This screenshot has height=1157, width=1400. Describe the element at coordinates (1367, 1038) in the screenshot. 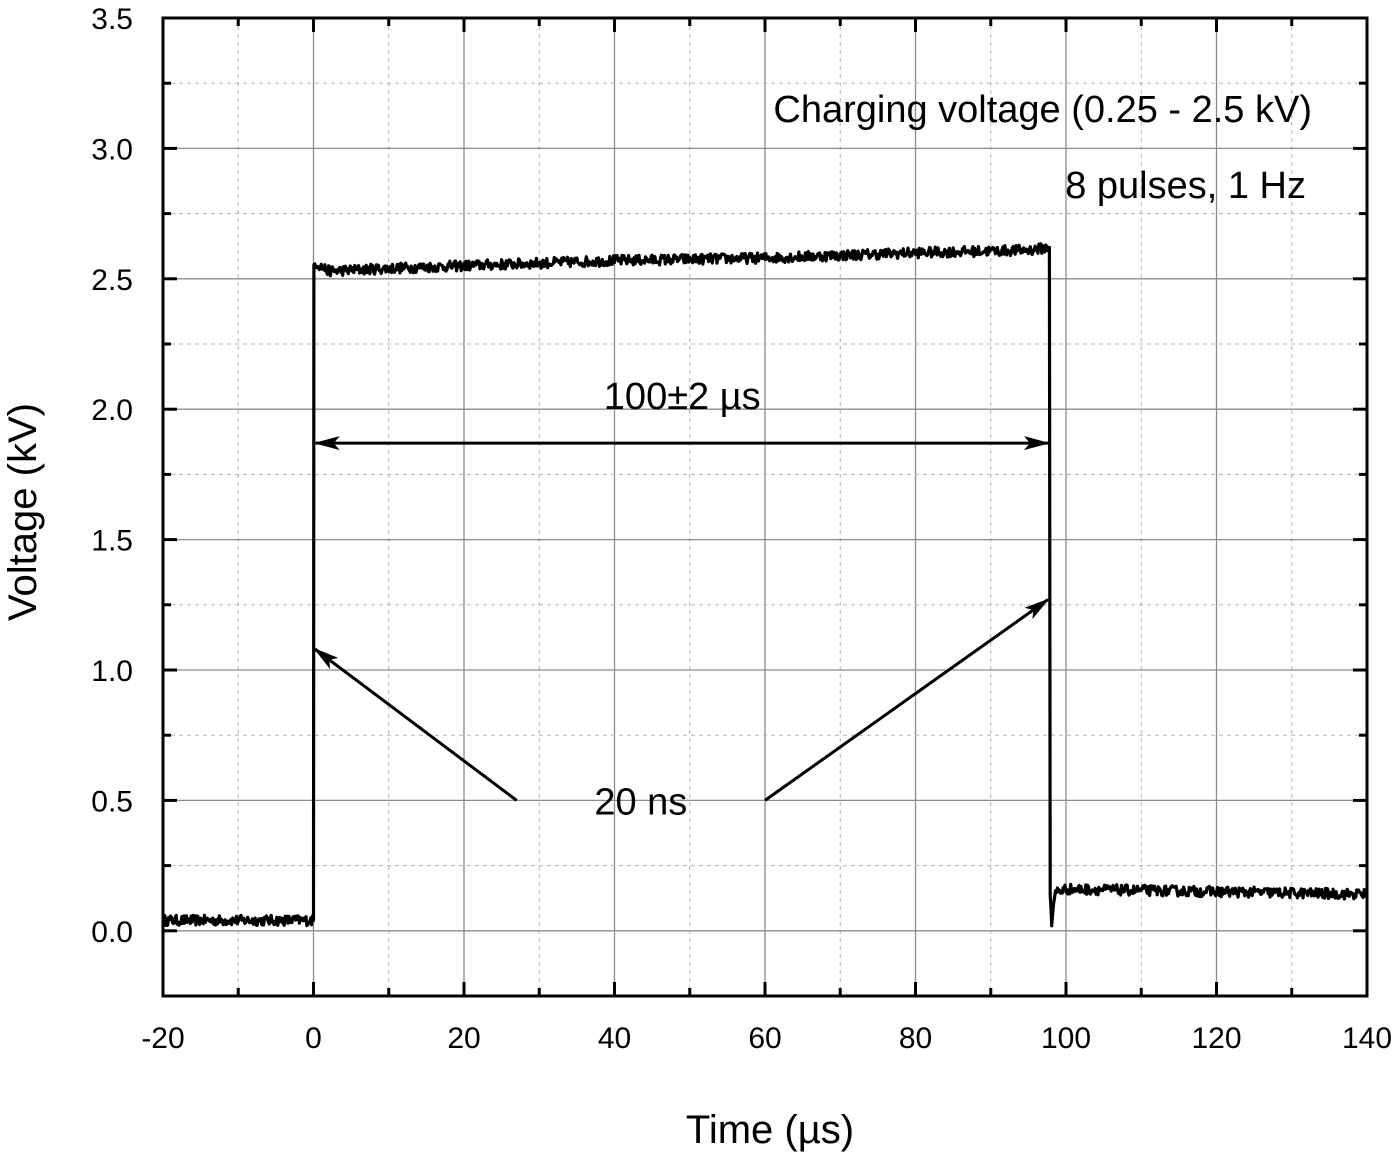

I see `x-tick-label: 140` at that location.